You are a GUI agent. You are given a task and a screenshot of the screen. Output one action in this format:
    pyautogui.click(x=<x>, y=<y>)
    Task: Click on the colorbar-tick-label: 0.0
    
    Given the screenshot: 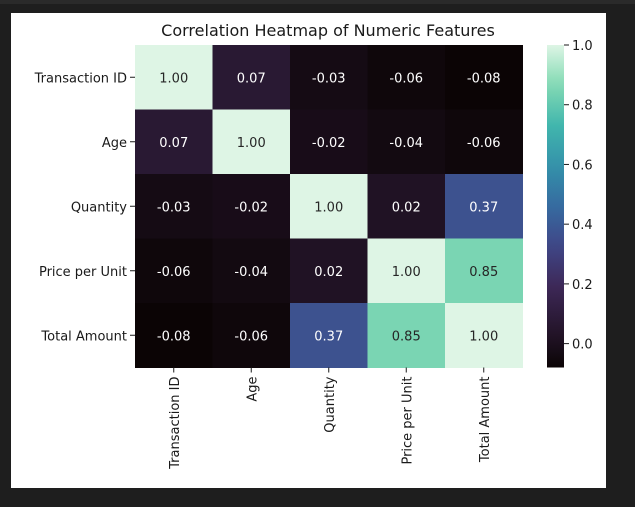 What is the action you would take?
    pyautogui.click(x=582, y=345)
    